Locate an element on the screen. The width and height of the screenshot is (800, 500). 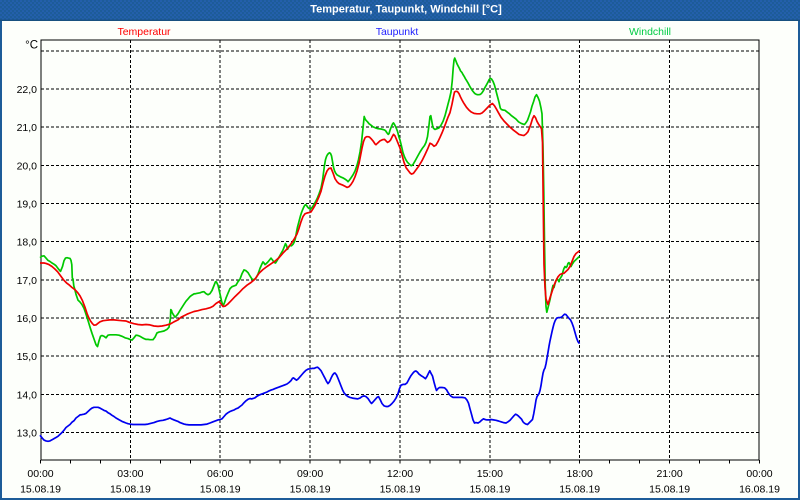
svg-text:Temperatur, Taupunkt, Windchil: Temperatur, Taupunkt, Windchill [°C] is located at coordinates (406, 10).